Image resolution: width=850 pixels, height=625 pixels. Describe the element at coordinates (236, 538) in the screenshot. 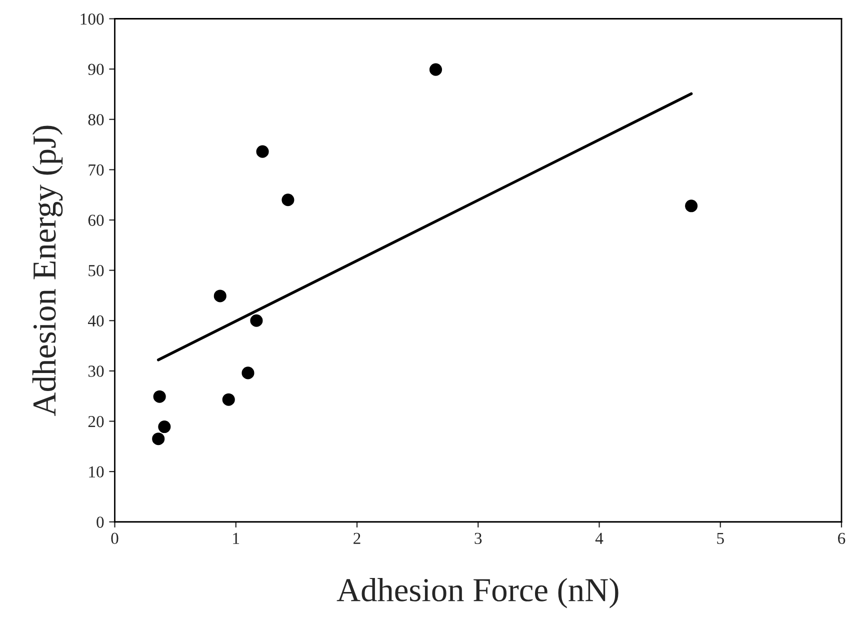

I see `x-tick-label: 1` at that location.